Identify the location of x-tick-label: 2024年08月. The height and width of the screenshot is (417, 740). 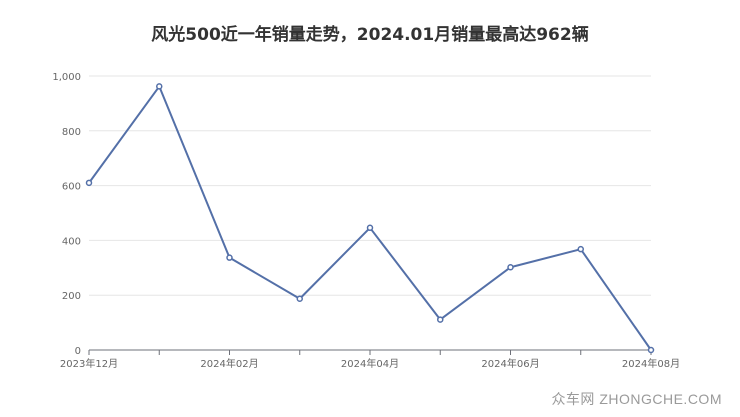
(651, 363).